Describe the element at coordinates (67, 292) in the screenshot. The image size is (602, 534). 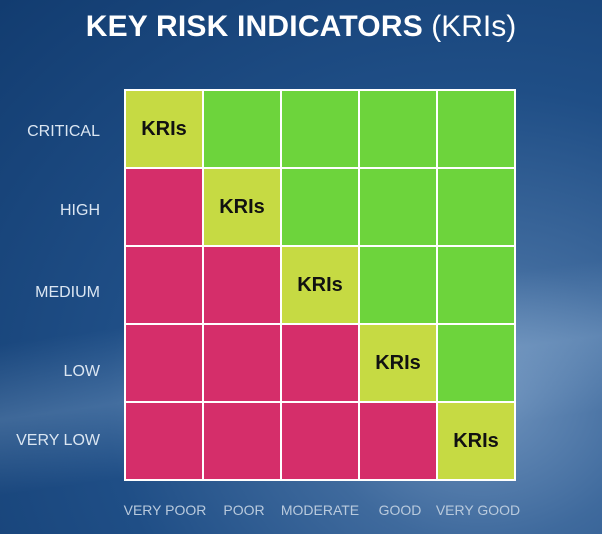
I see `row-label-medium: MEDIUM` at that location.